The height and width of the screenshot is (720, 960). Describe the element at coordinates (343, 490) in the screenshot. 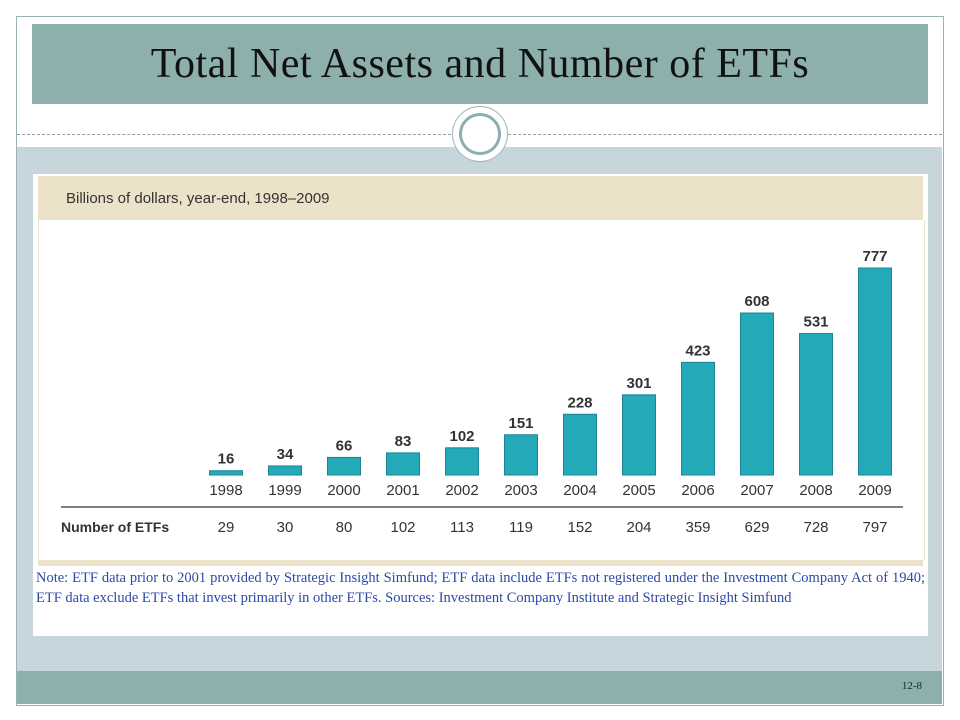

I see `x-tick-label: 2000` at that location.